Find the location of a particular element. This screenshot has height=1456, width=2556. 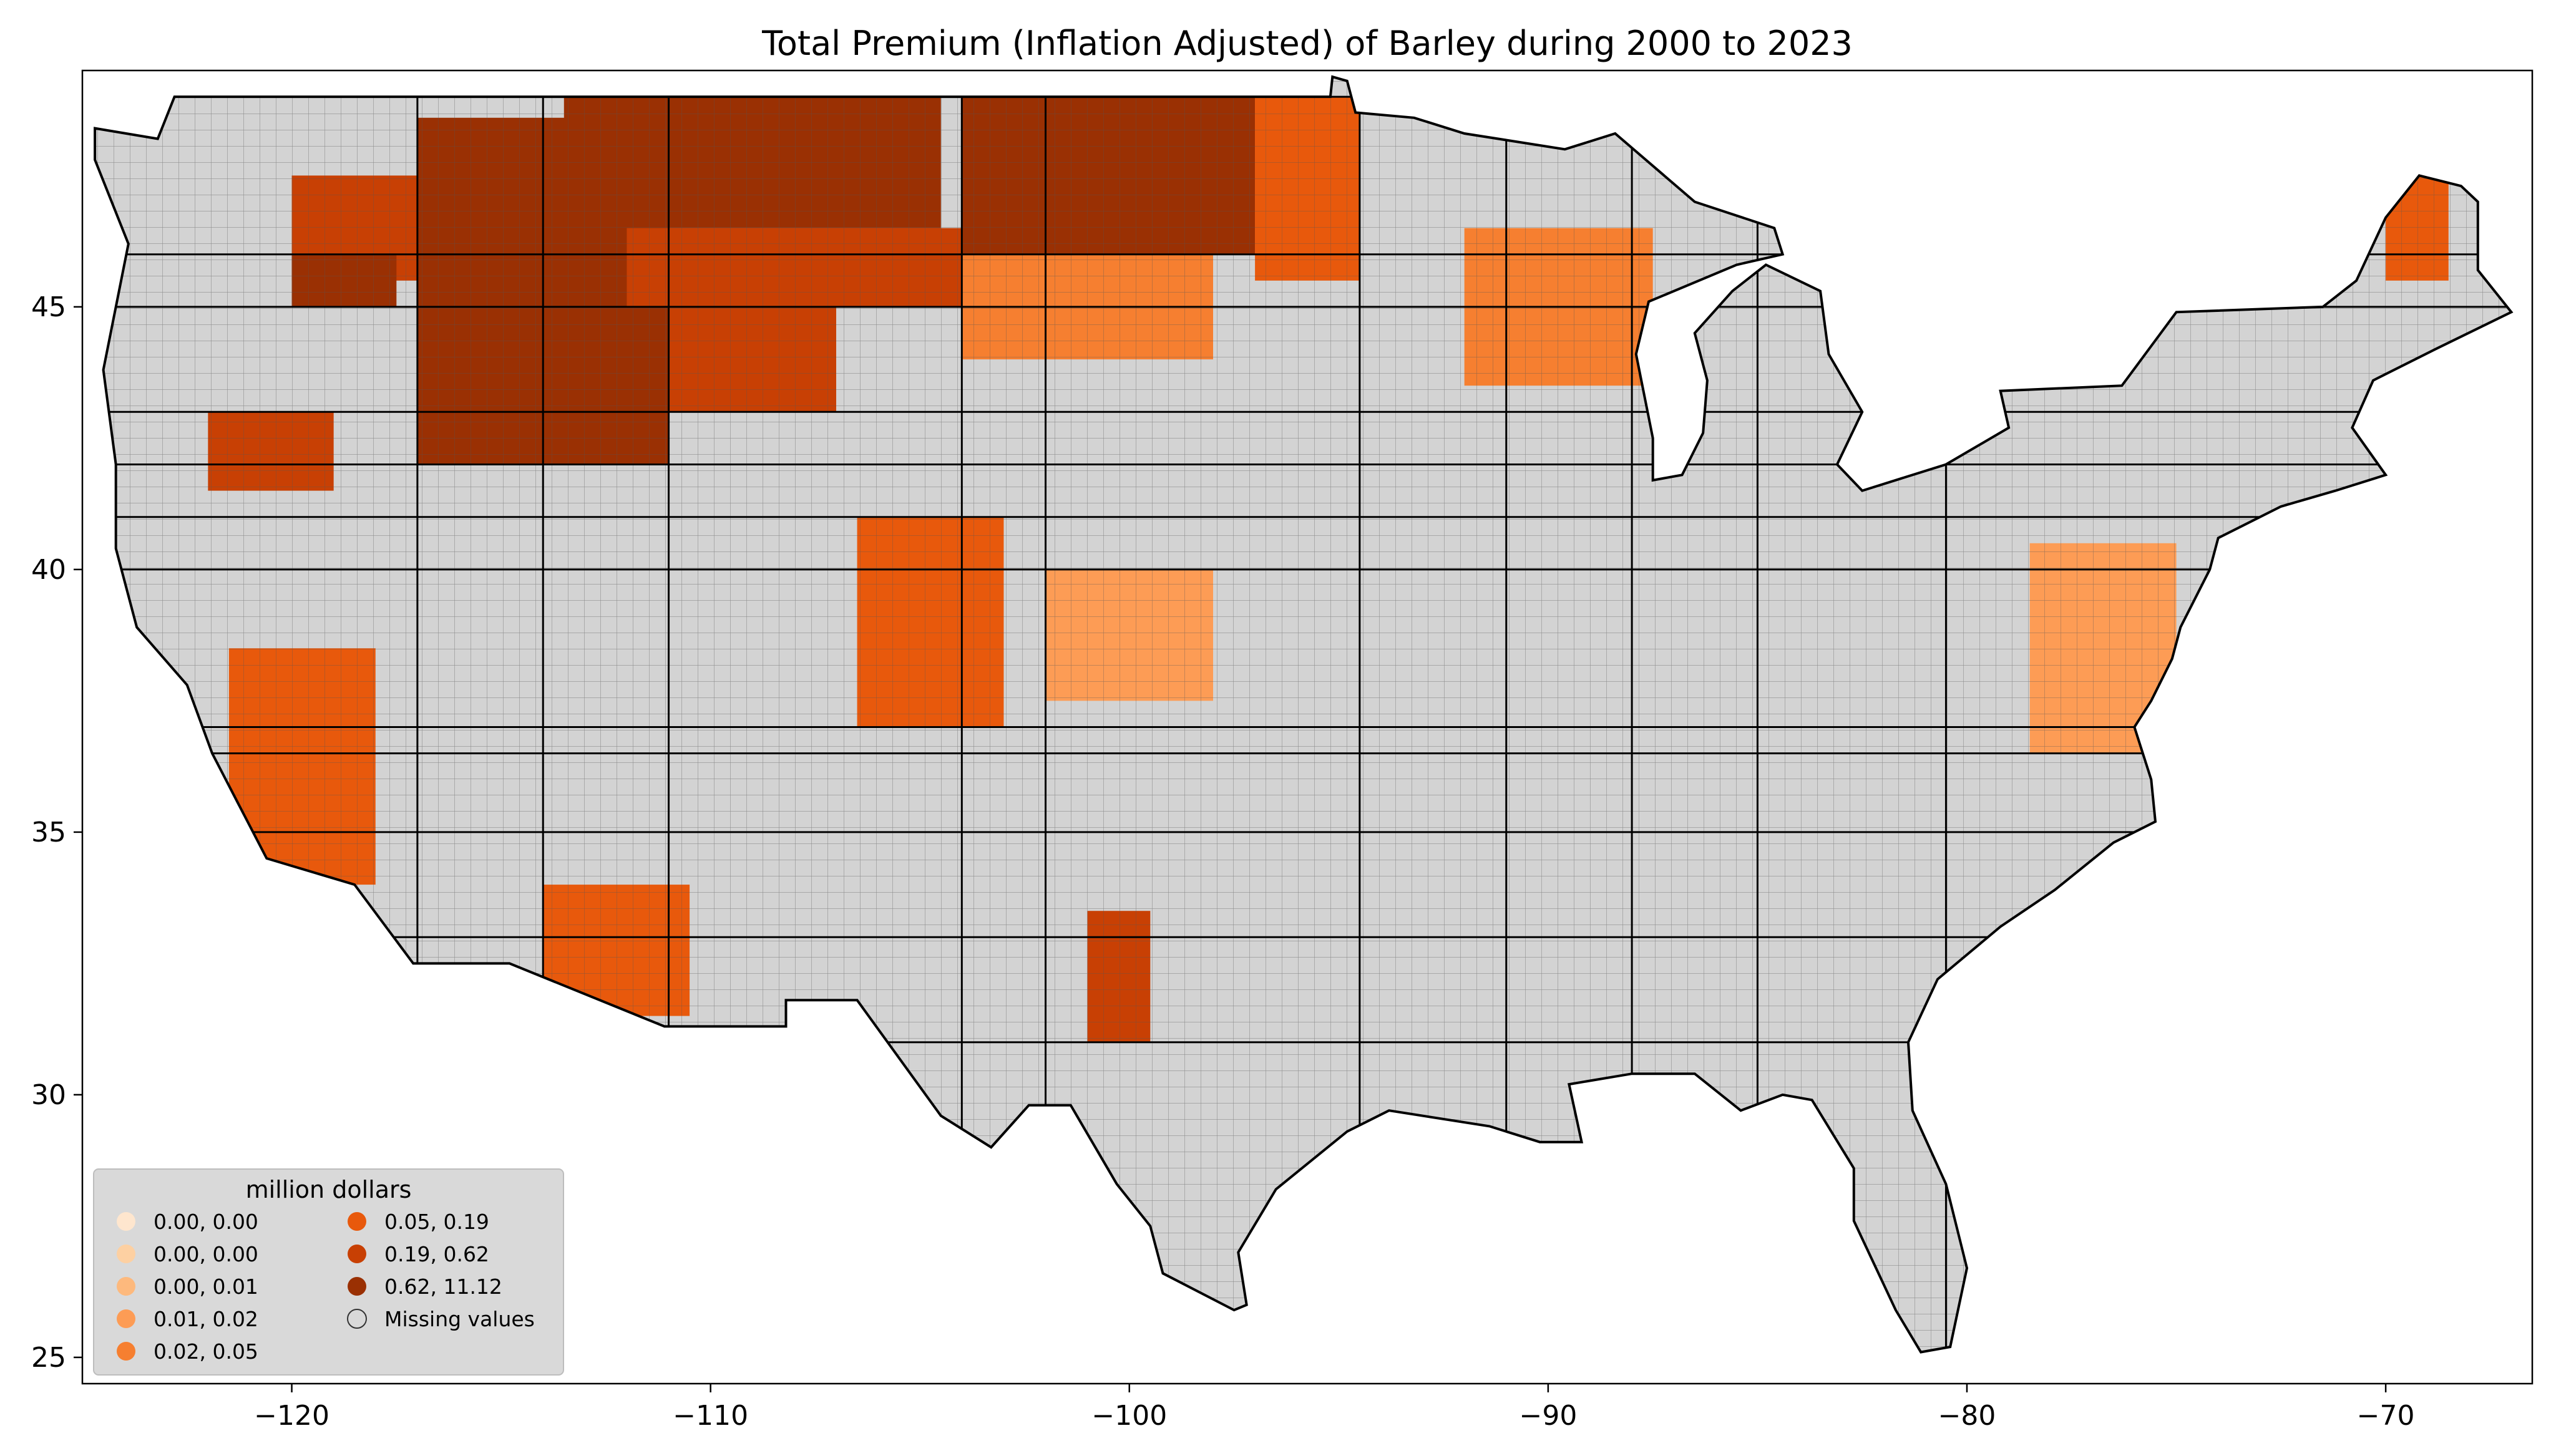

legend-label: 0.05, 0.19 is located at coordinates (436, 1222).